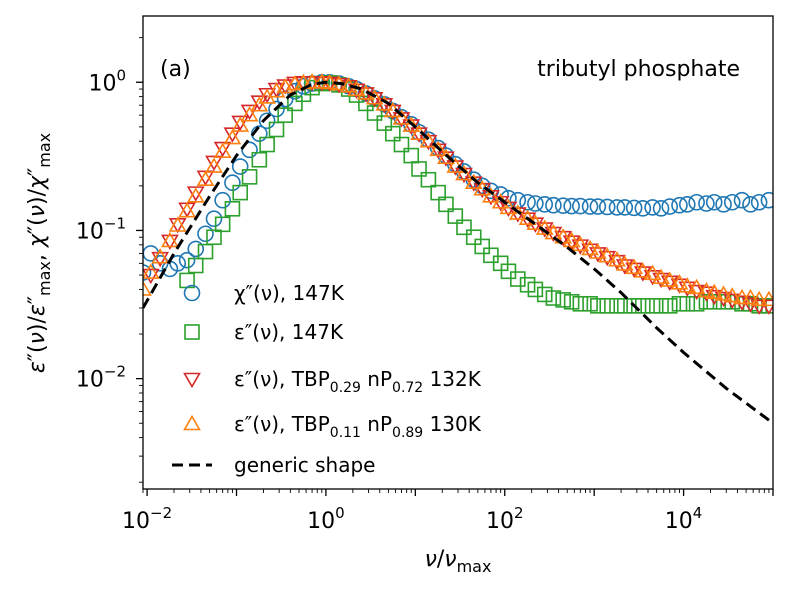 The image size is (797, 593). Describe the element at coordinates (458, 561) in the screenshot. I see `x-axis-title: ν/νmax` at that location.